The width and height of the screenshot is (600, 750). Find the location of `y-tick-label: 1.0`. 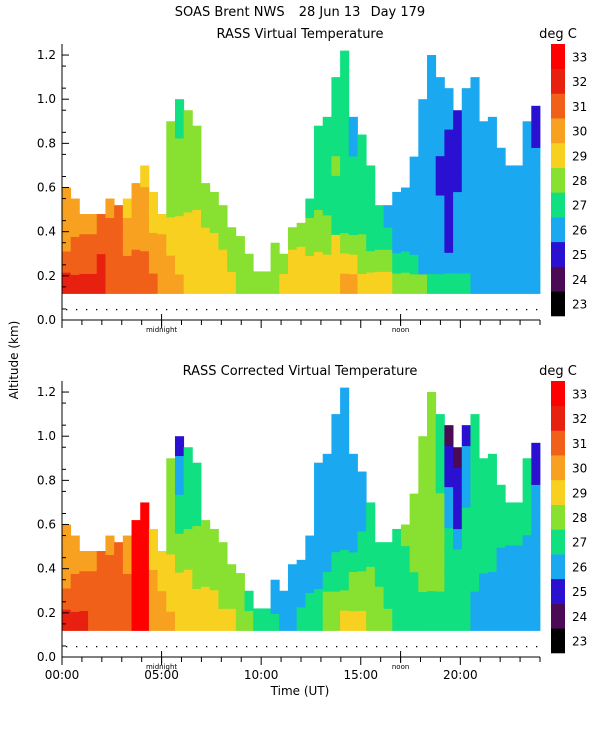

y-tick-label: 1.0 is located at coordinates (46, 99).